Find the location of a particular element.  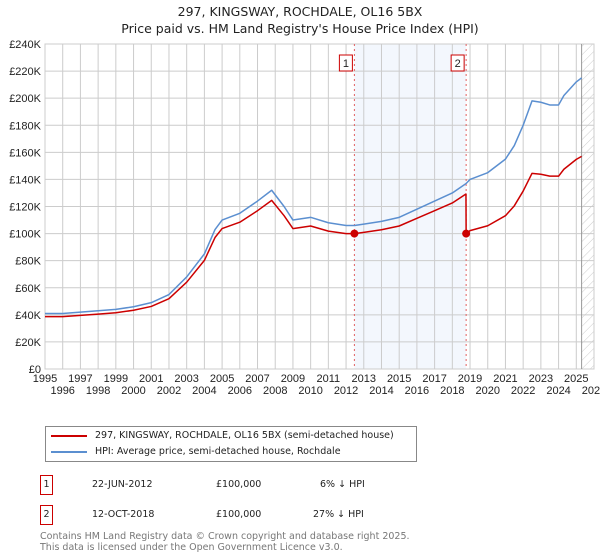

x-tick-label: 2022 is located at coordinates (523, 391).